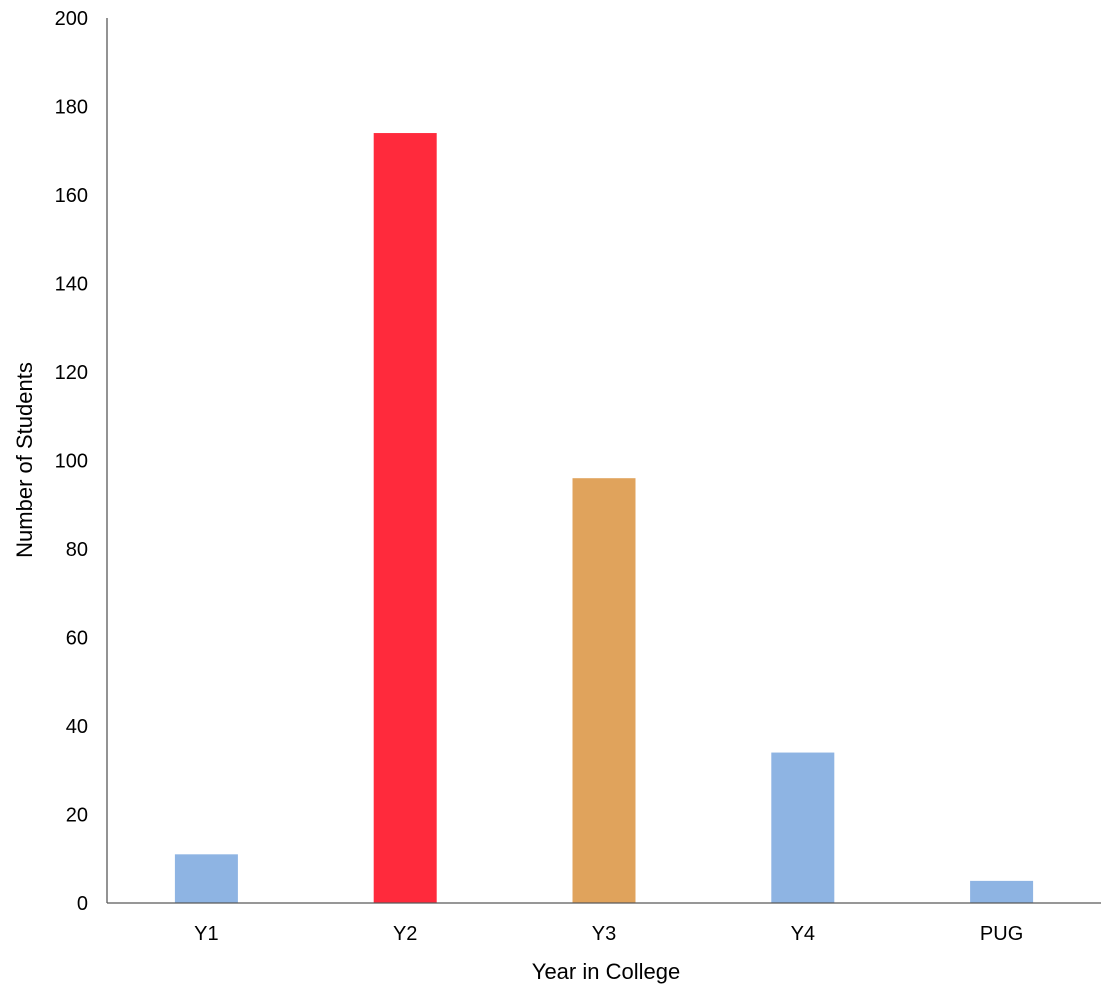  Describe the element at coordinates (71, 108) in the screenshot. I see `y-tick-label: 180` at that location.